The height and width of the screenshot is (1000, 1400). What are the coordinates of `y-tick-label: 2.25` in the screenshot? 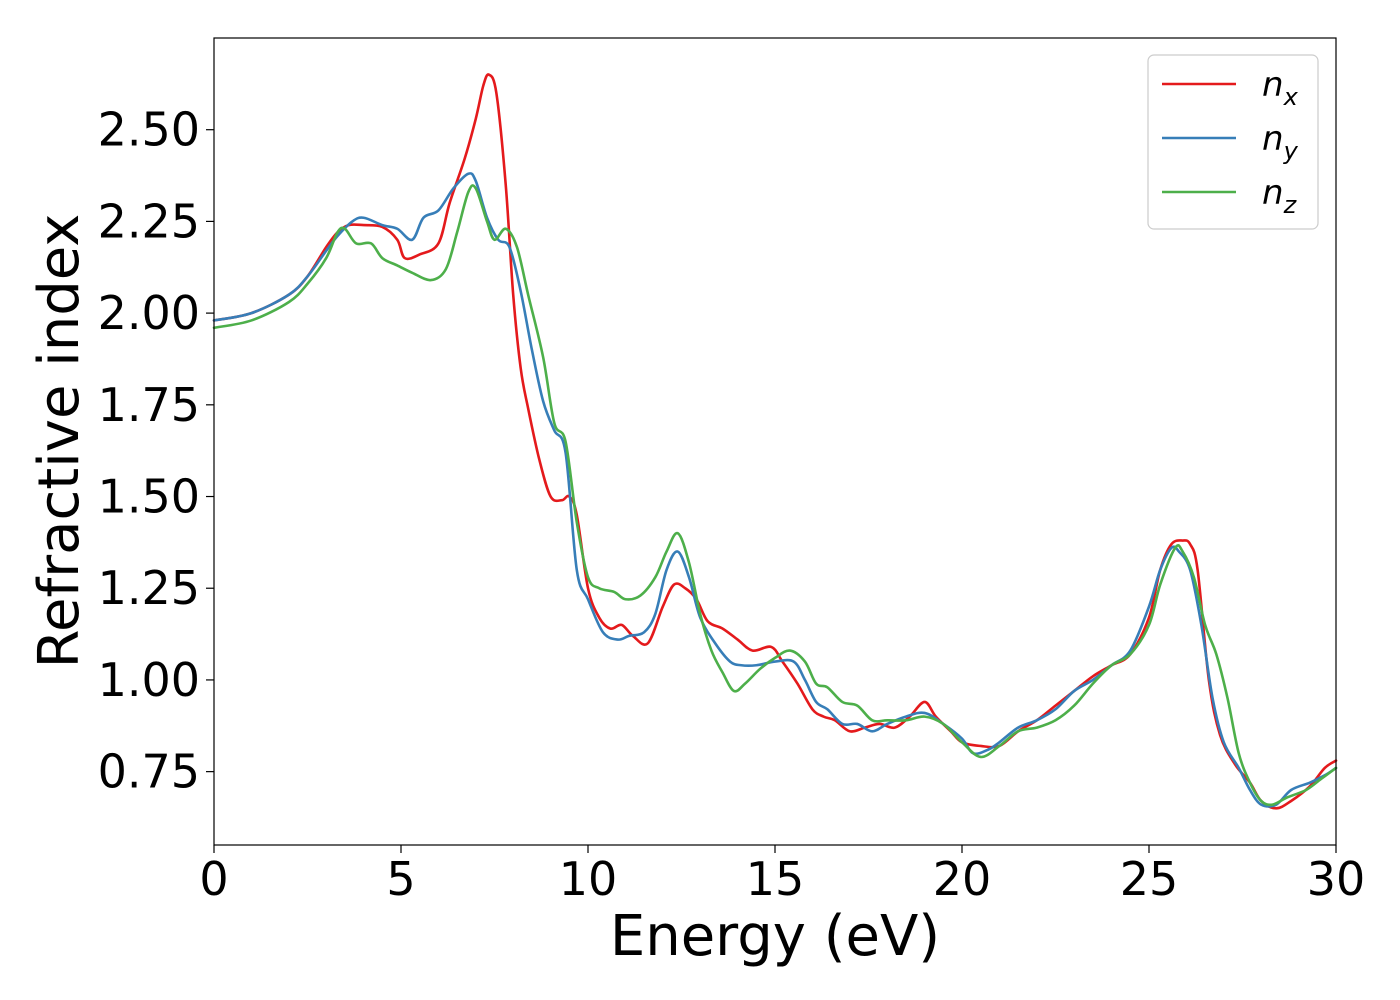 It's located at (149, 221).